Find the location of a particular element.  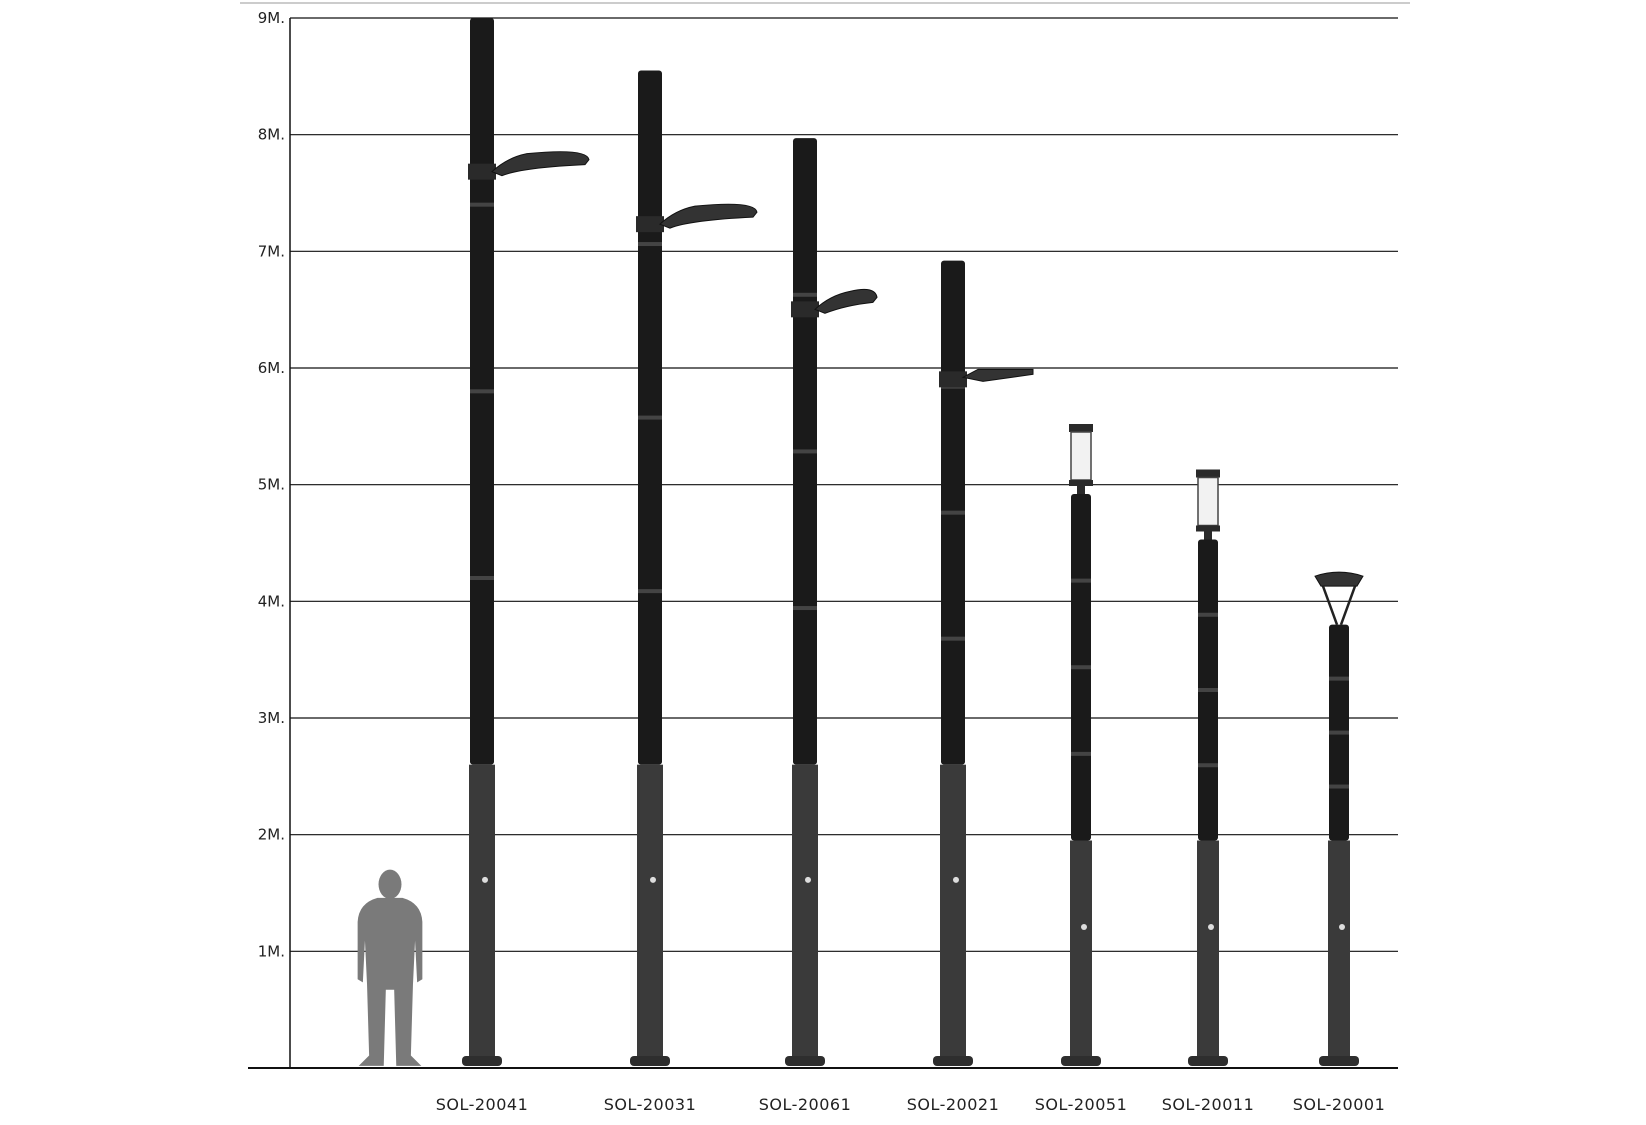

model-label-sol-20031: SOL-20031 is located at coordinates (650, 1104).